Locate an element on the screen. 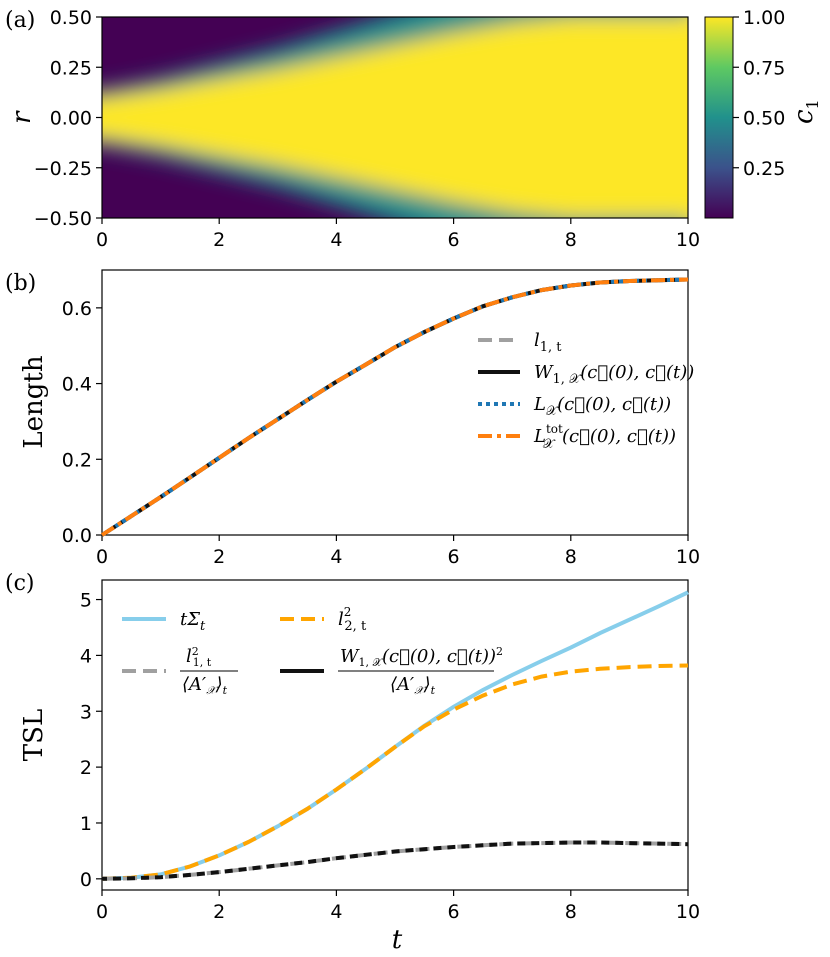 The width and height of the screenshot is (830, 957). y-axis-label-c: TSL is located at coordinates (34, 735).